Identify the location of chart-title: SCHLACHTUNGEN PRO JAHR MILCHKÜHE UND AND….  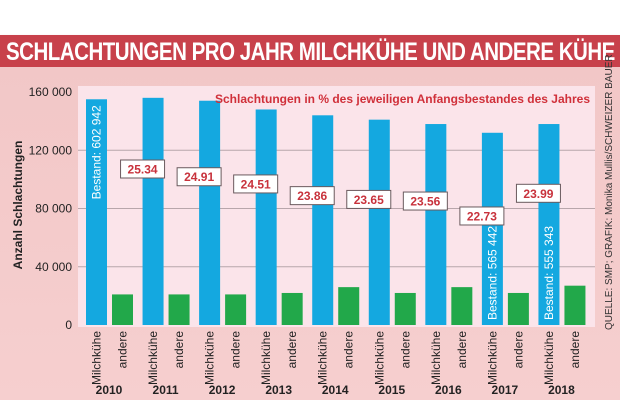
(310, 52).